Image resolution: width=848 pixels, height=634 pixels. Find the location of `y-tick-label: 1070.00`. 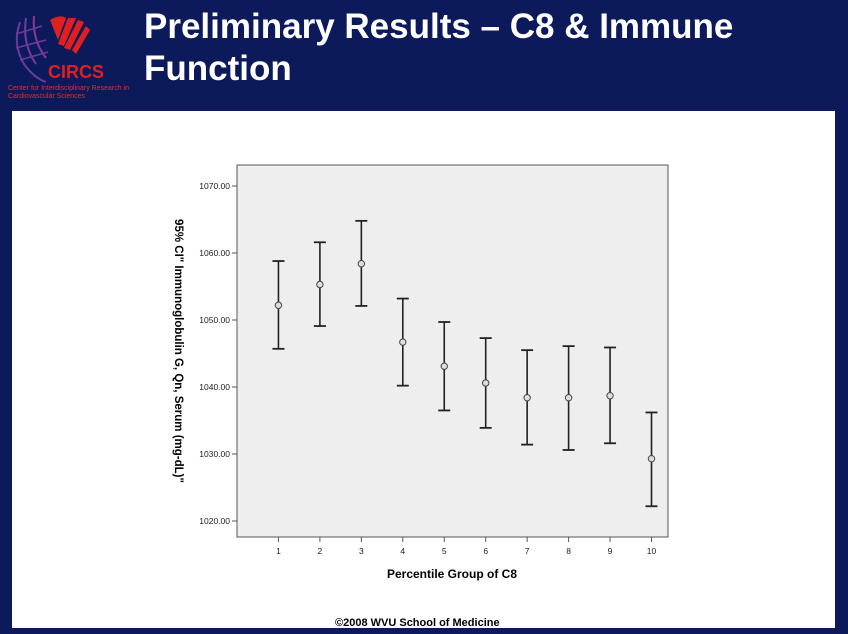

y-tick-label: 1070.00 is located at coordinates (214, 186).